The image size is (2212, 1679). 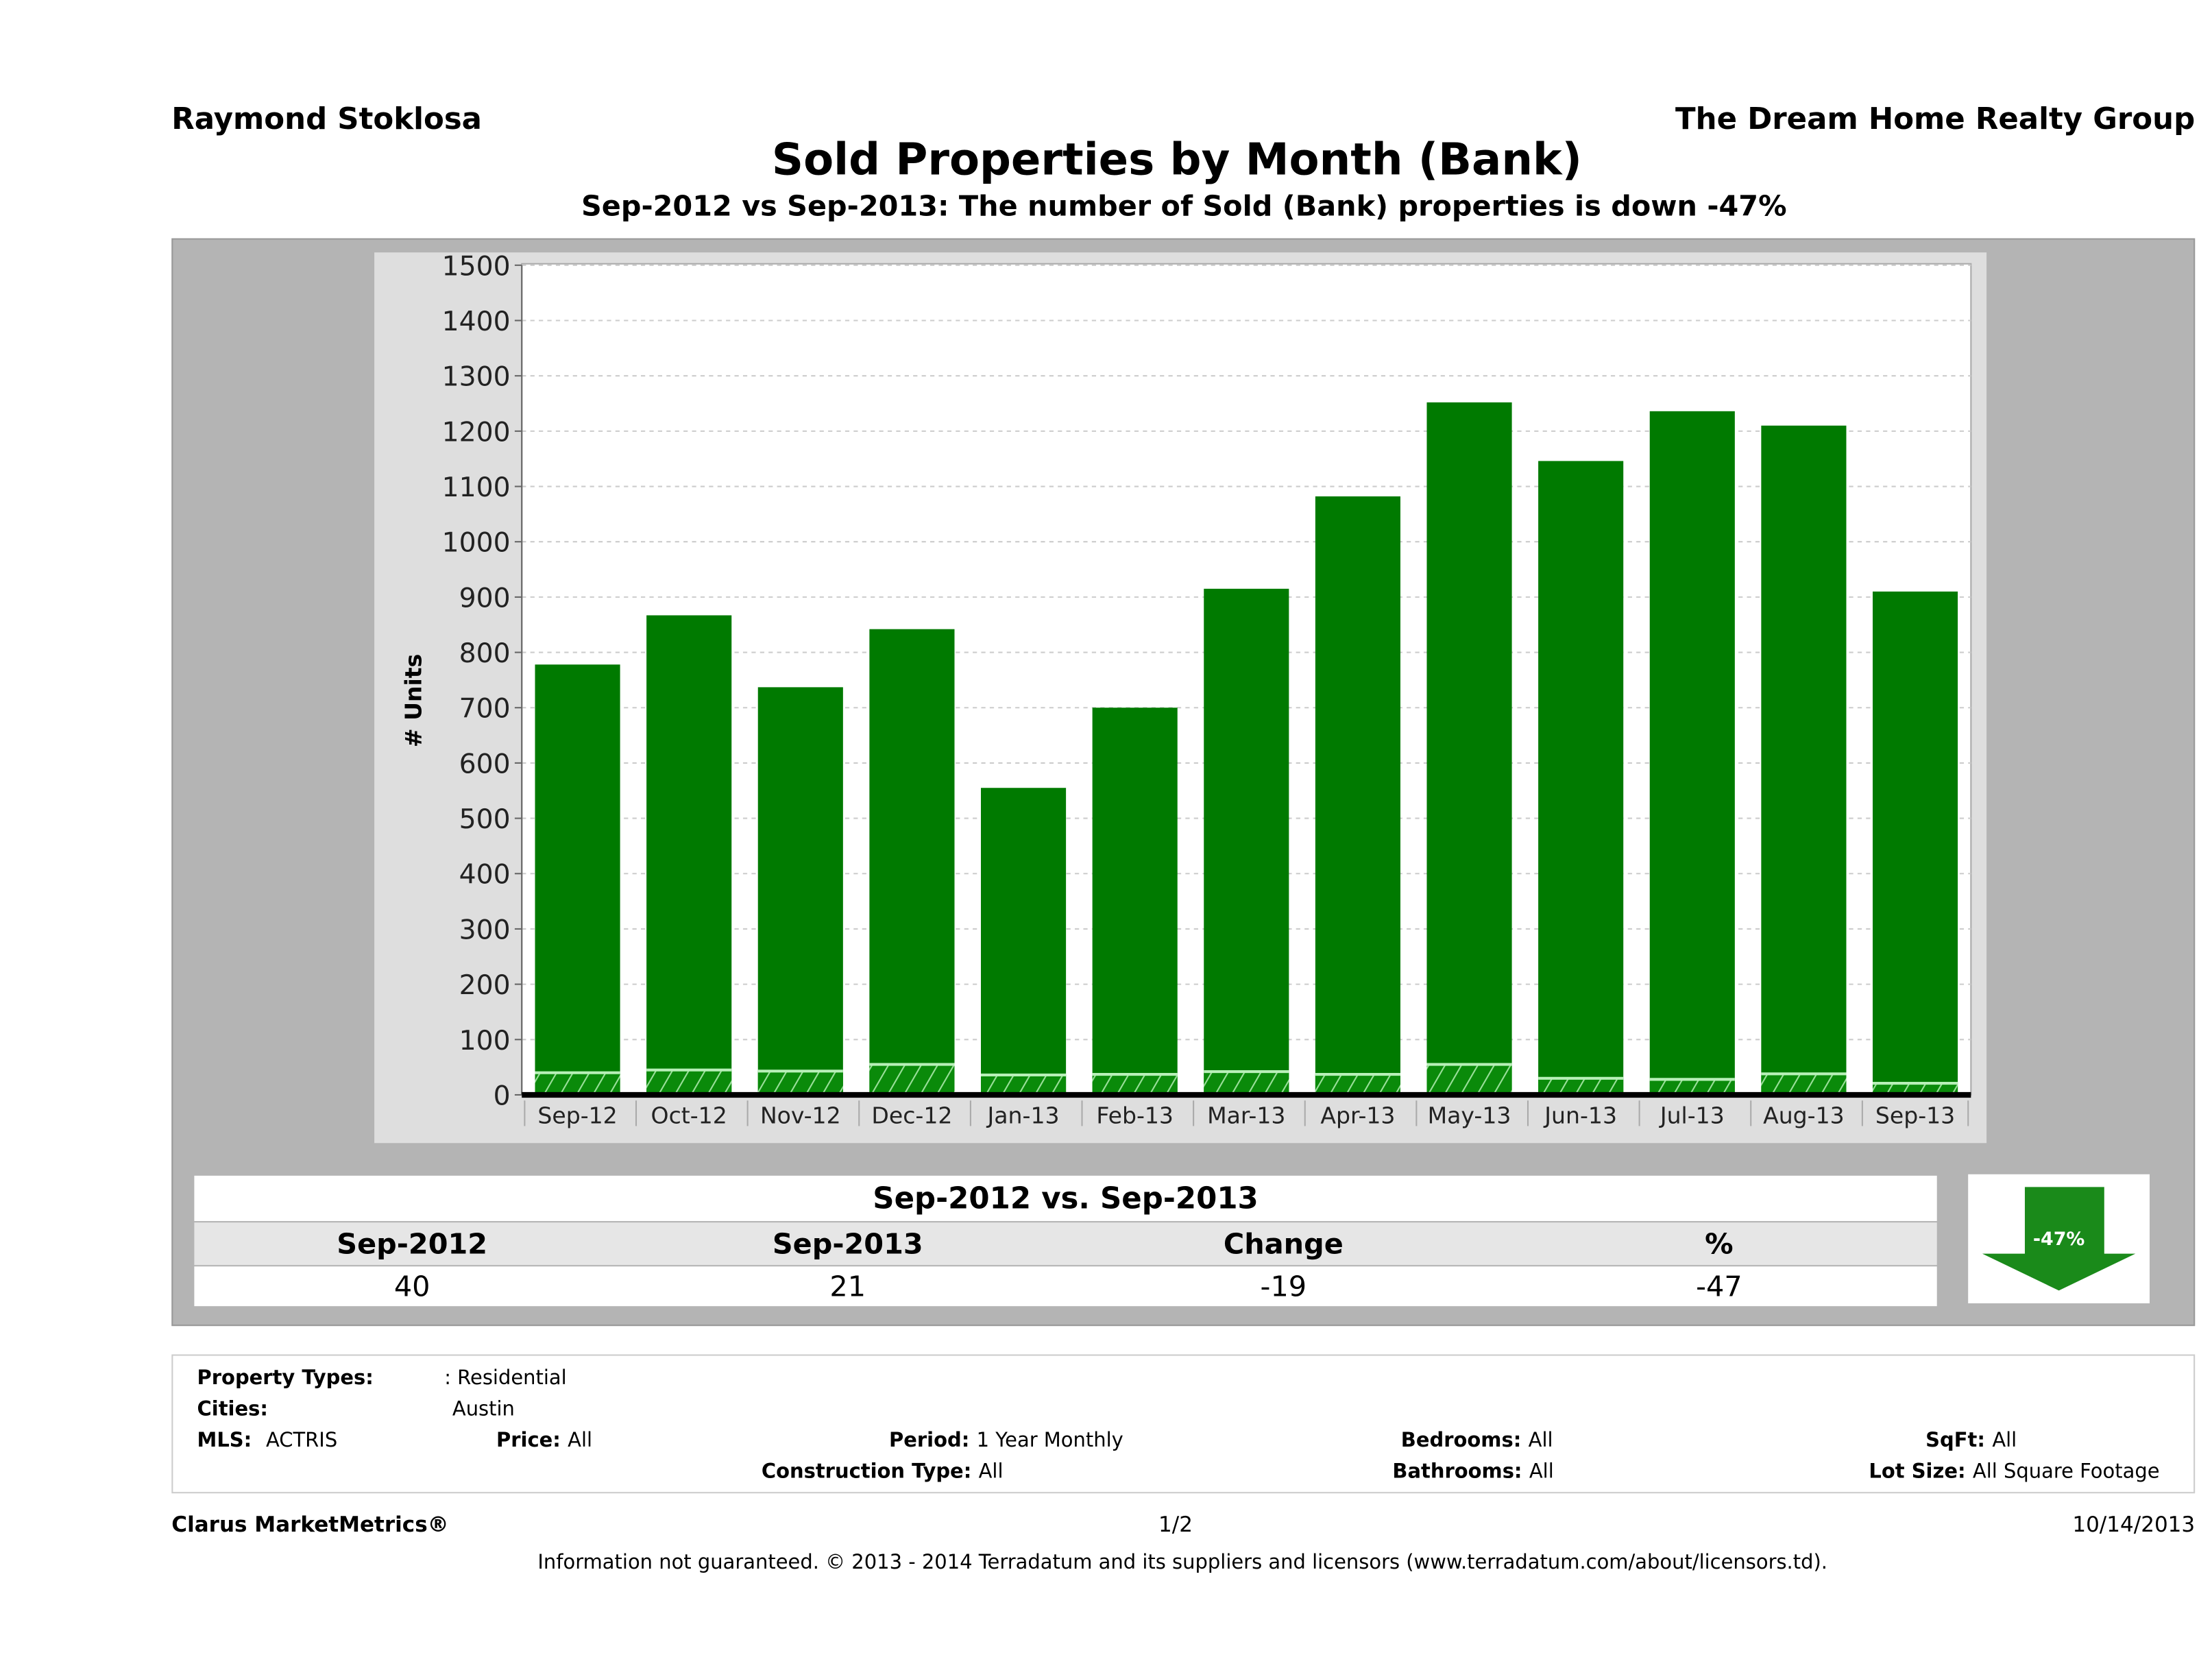 What do you see at coordinates (301, 1441) in the screenshot?
I see `filter-value: ACTRIS` at bounding box center [301, 1441].